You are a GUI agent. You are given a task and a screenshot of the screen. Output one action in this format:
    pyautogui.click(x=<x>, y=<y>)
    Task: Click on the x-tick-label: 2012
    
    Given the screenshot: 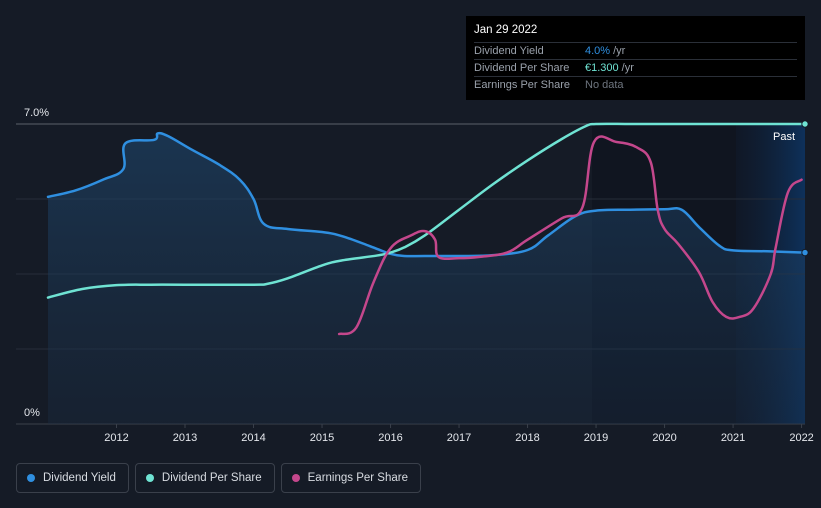 What is the action you would take?
    pyautogui.click(x=116, y=438)
    